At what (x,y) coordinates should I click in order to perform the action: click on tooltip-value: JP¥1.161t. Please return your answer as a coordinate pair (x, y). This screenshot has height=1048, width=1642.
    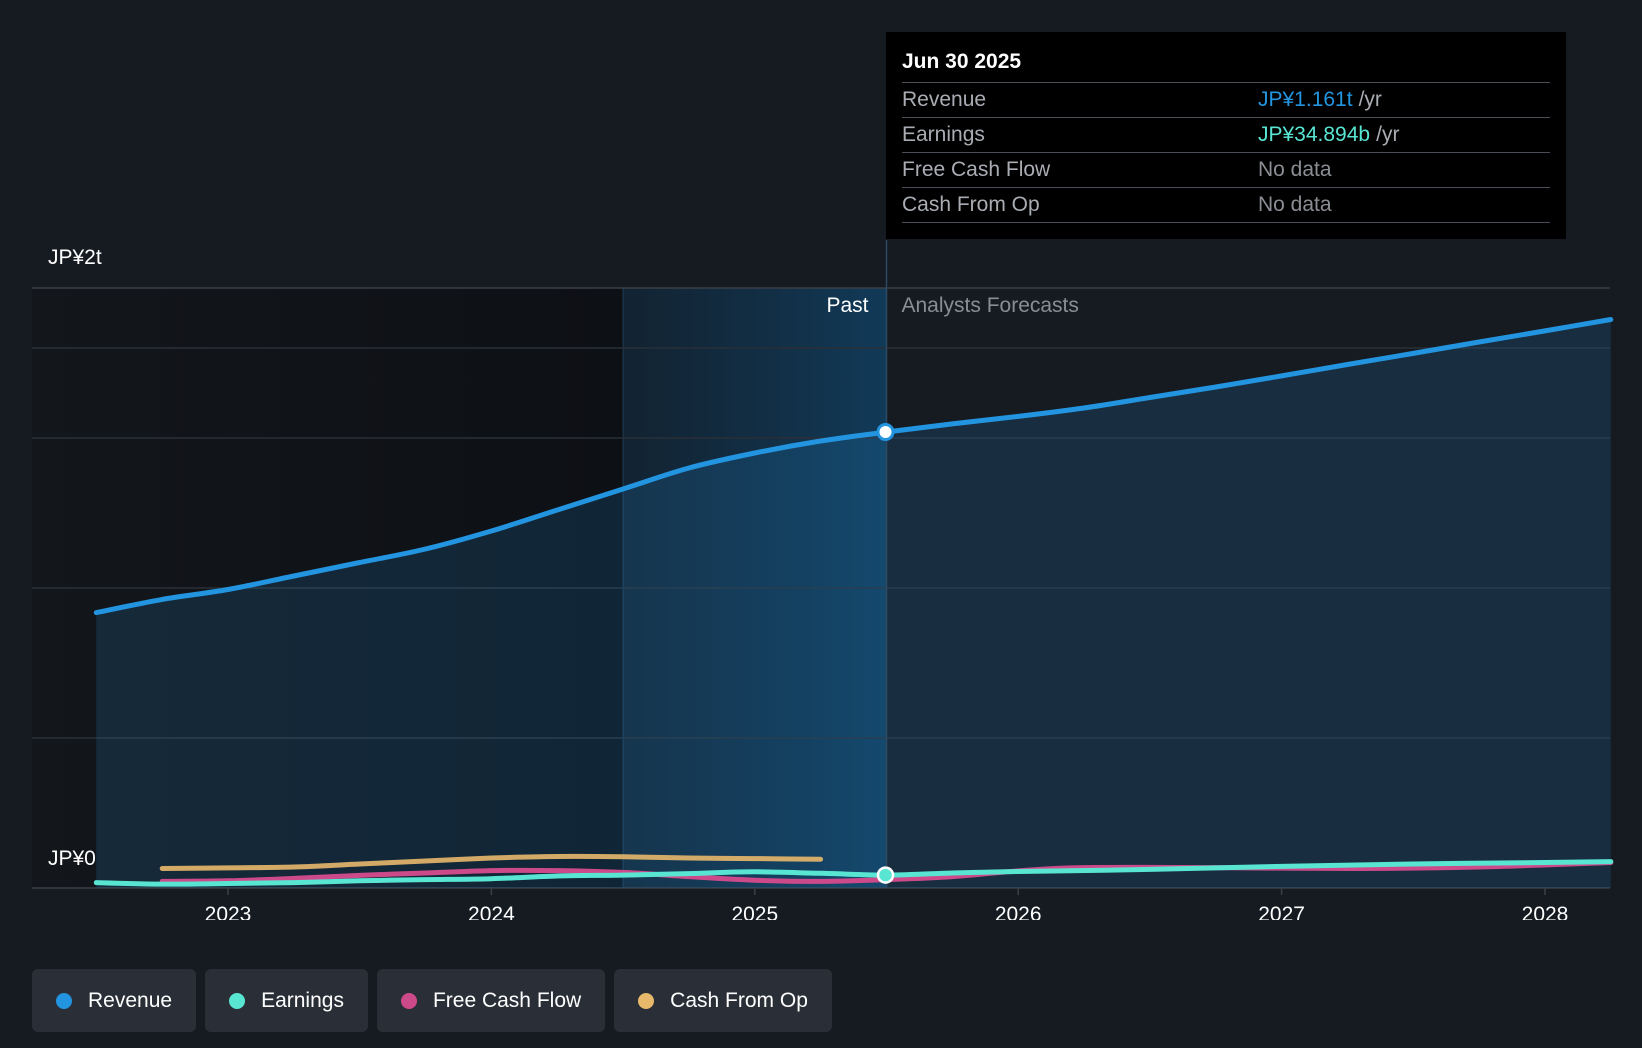
    Looking at the image, I should click on (1305, 99).